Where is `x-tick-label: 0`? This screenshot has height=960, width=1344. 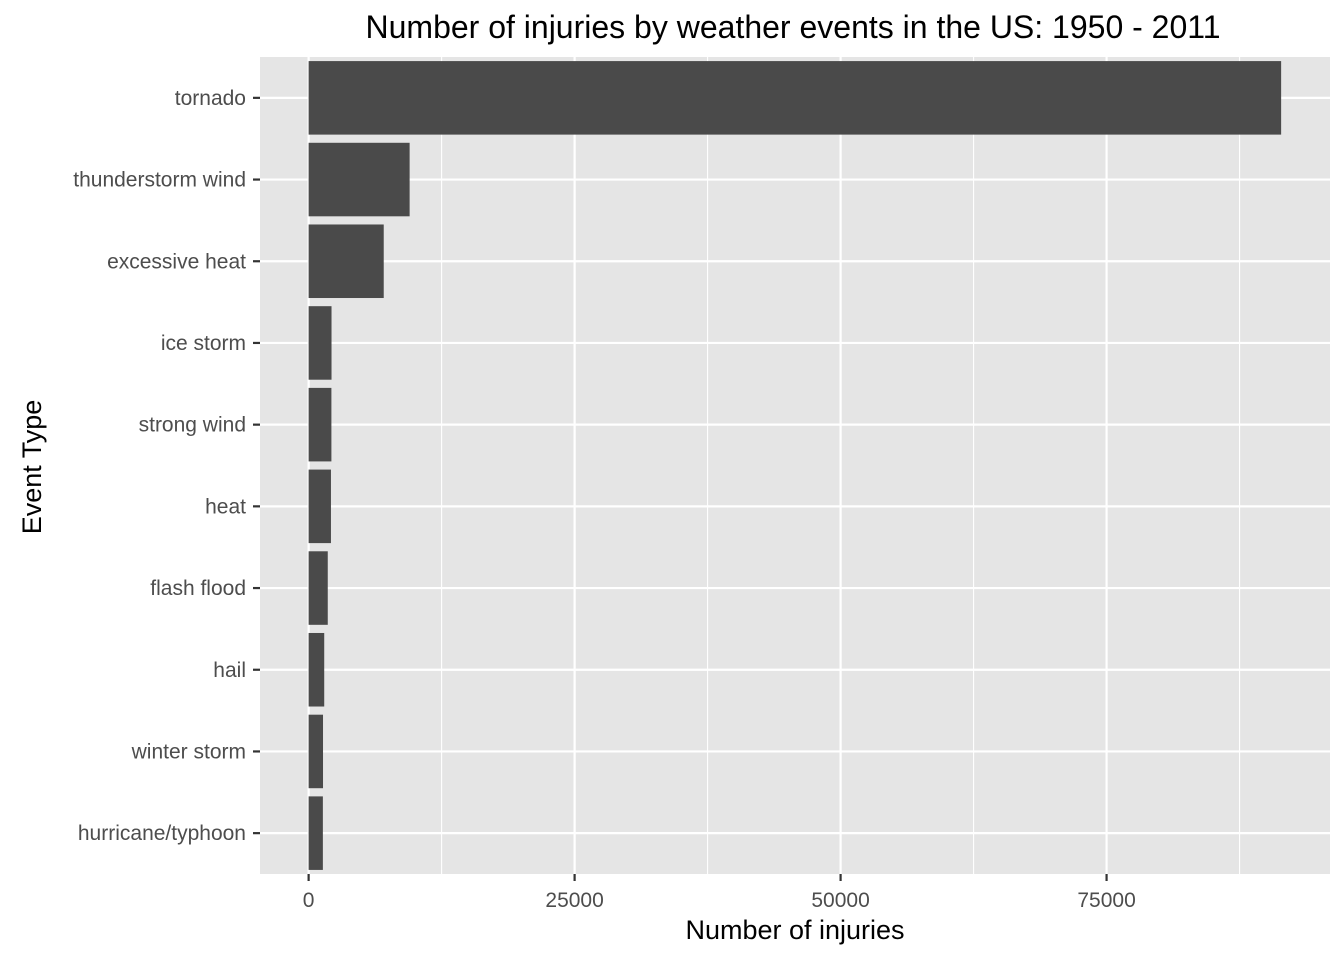
x-tick-label: 0 is located at coordinates (309, 900).